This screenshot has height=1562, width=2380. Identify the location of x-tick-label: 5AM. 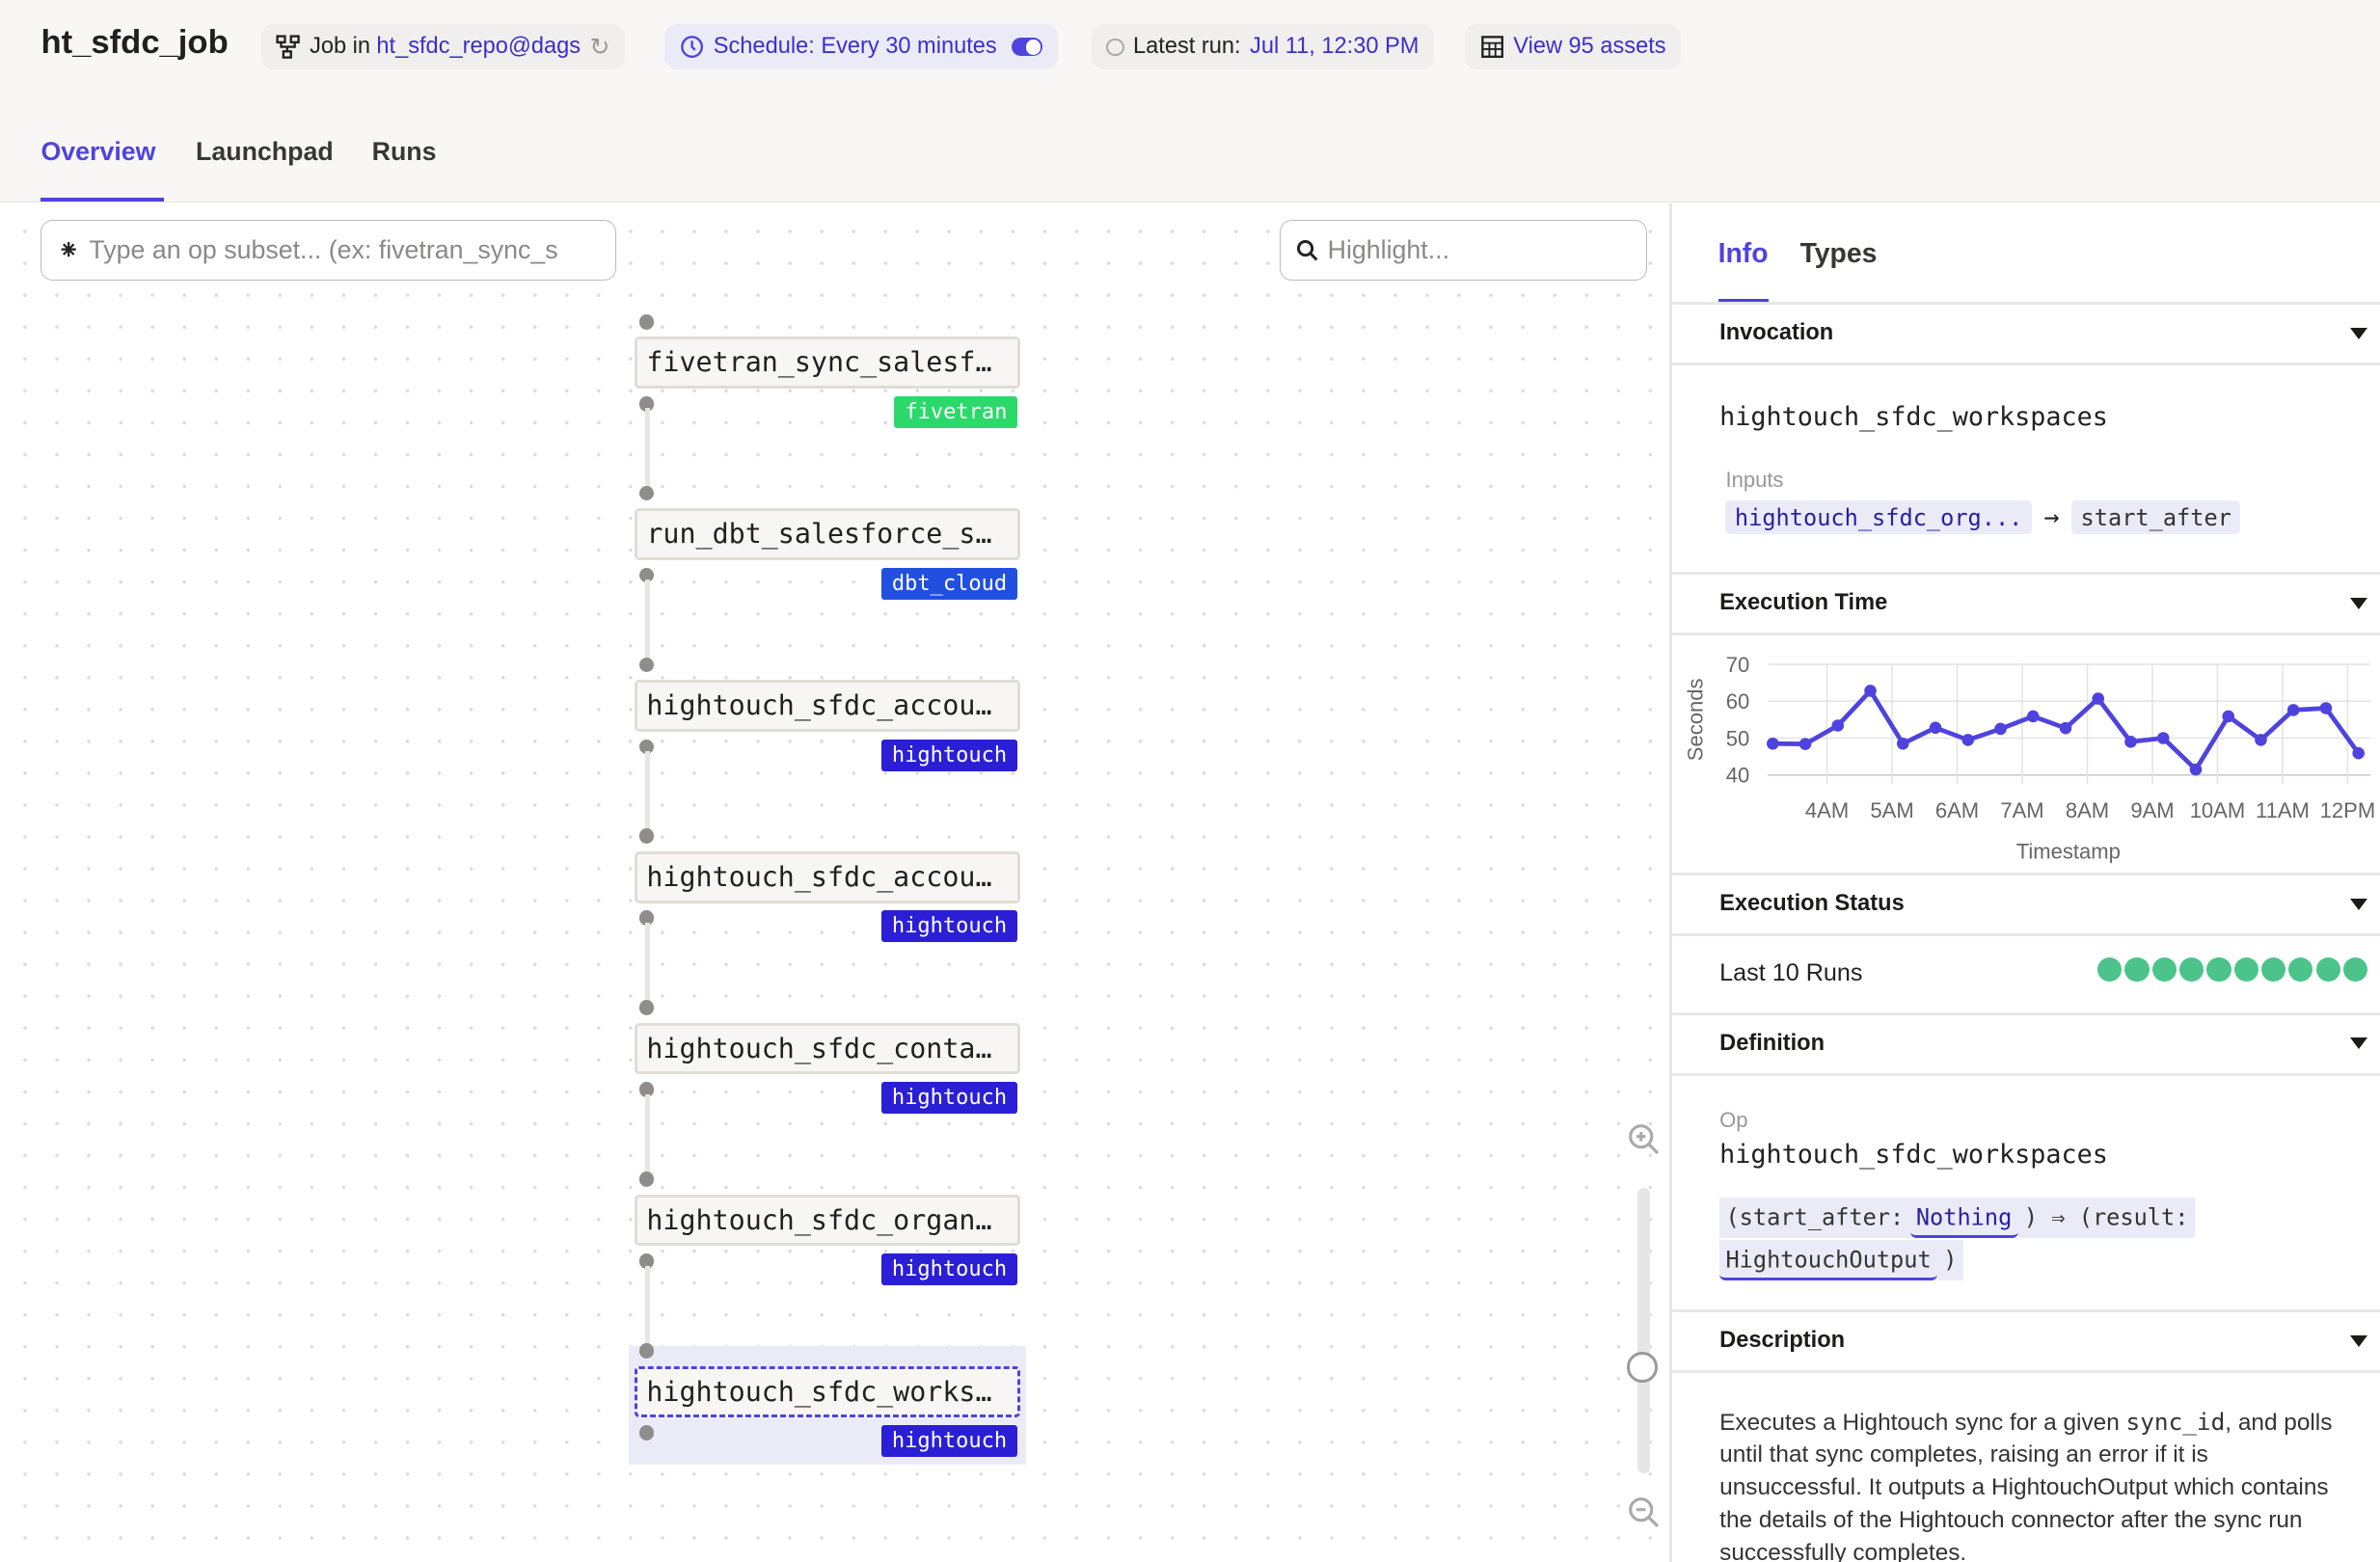
(1893, 810).